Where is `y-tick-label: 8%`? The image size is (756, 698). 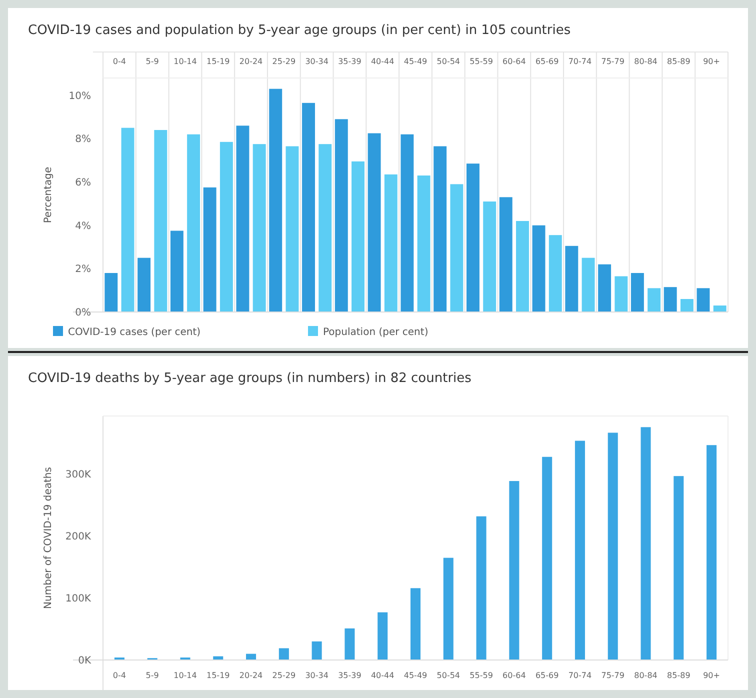
y-tick-label: 8% is located at coordinates (83, 140).